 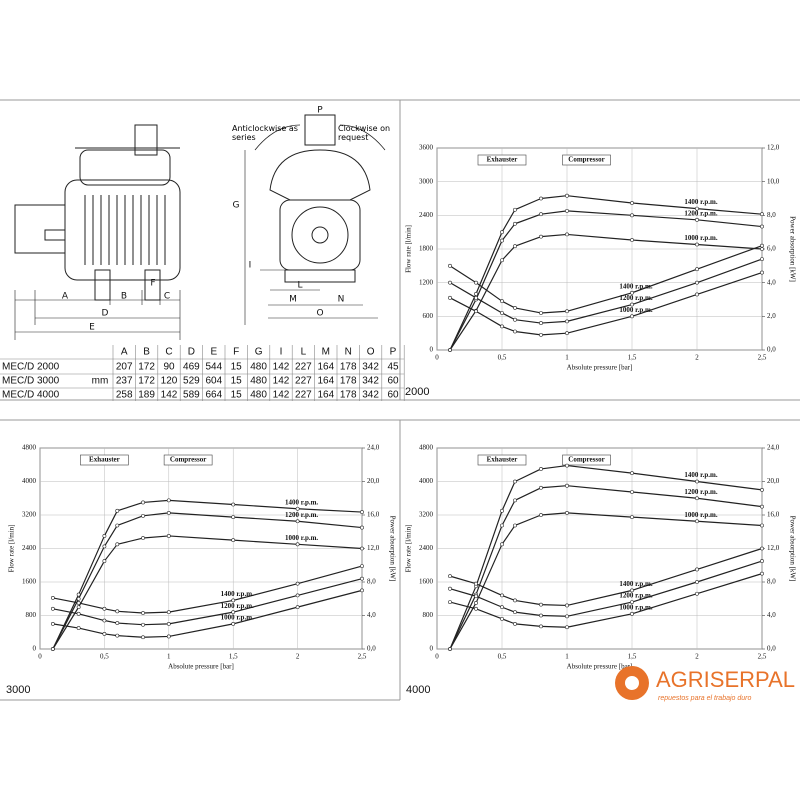 I want to click on dimension-label: N, so click(x=341, y=300).